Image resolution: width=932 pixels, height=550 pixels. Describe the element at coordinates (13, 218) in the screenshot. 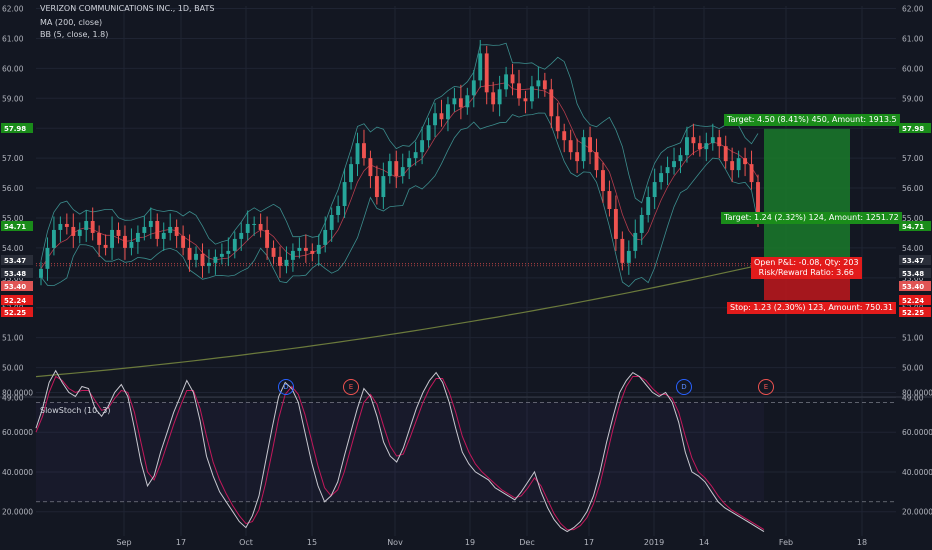

I see `y-tick-label-left: 55.00` at that location.